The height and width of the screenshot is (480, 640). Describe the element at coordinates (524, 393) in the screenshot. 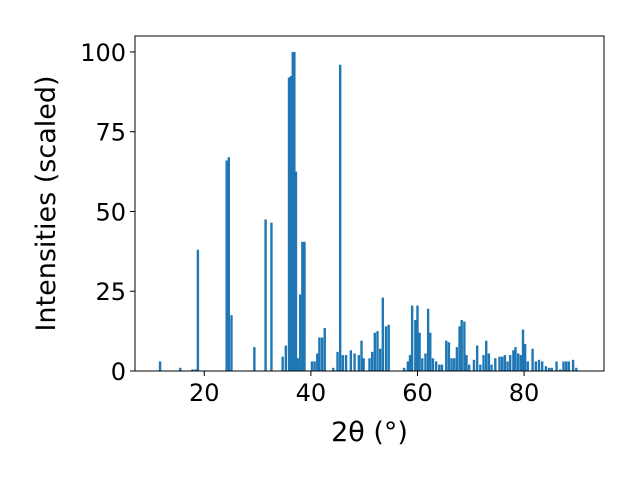

I see `x-tick-label: 80` at that location.